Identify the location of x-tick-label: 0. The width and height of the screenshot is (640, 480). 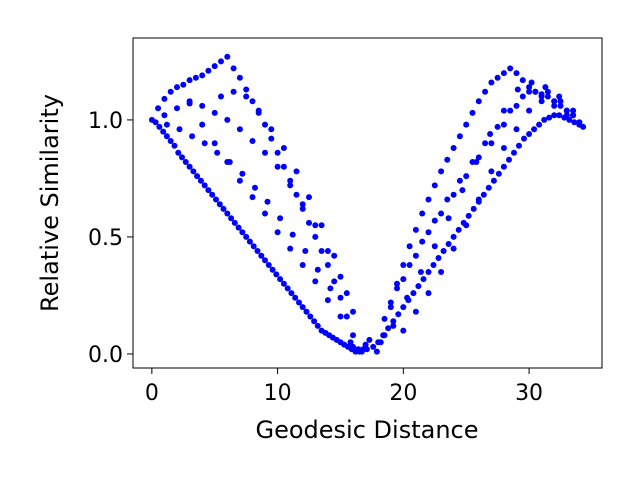
(152, 393).